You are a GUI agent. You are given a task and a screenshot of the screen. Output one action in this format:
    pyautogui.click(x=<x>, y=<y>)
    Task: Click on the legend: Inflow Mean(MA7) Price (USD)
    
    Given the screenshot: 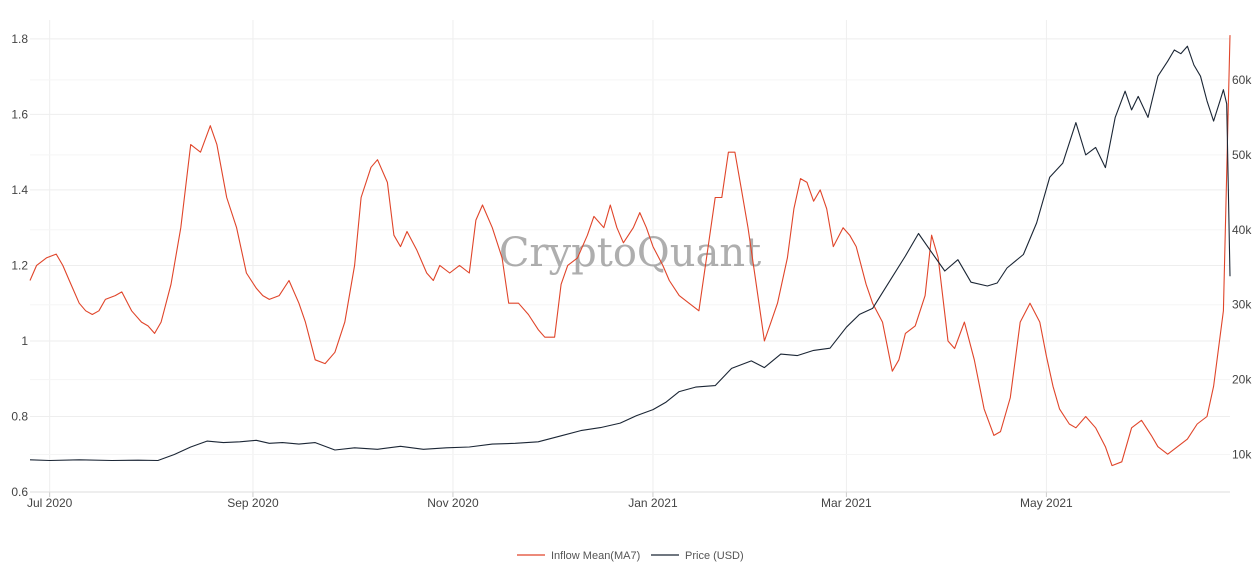 What is the action you would take?
    pyautogui.click(x=630, y=556)
    